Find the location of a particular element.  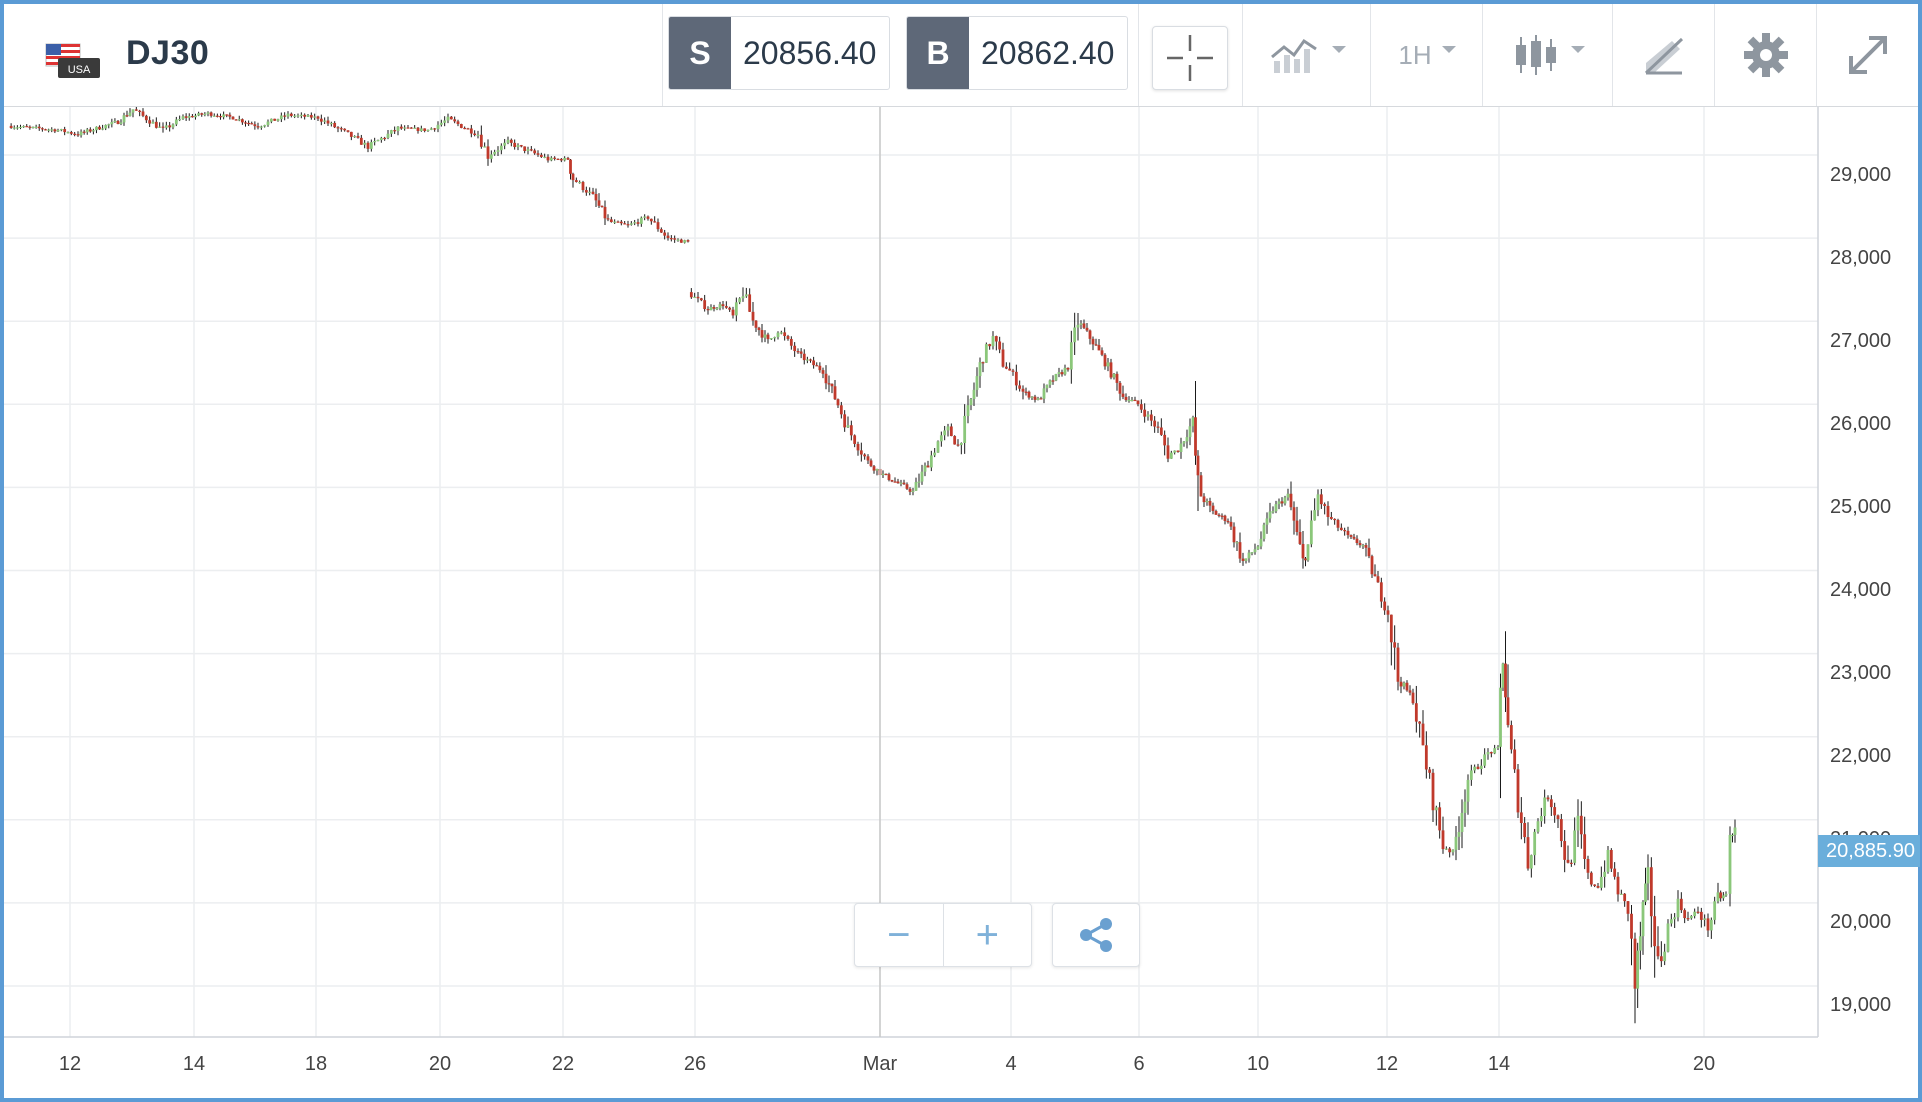

candle-style-dropdown is located at coordinates (1548, 55).